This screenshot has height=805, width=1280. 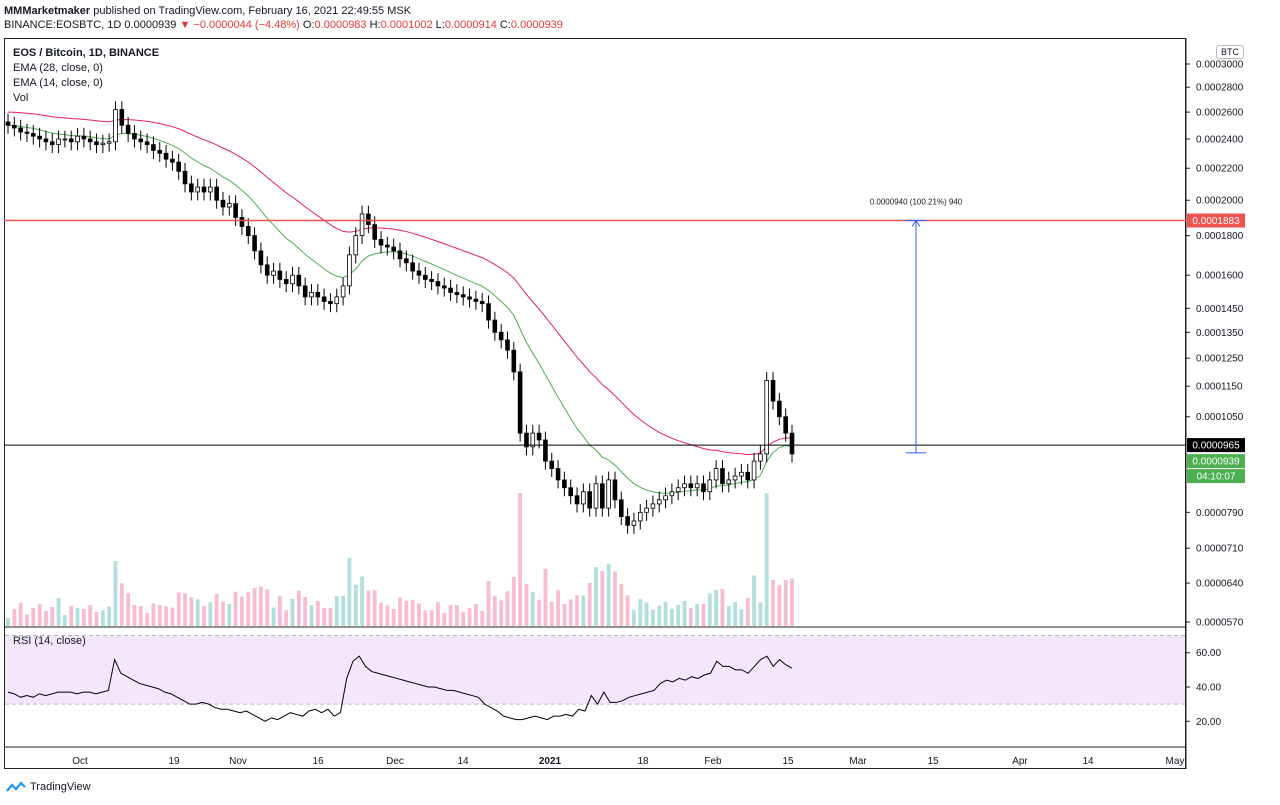 I want to click on price-labels: 0.0001883 0.0000965 0.0000939 04:10:07, so click(x=1216, y=348).